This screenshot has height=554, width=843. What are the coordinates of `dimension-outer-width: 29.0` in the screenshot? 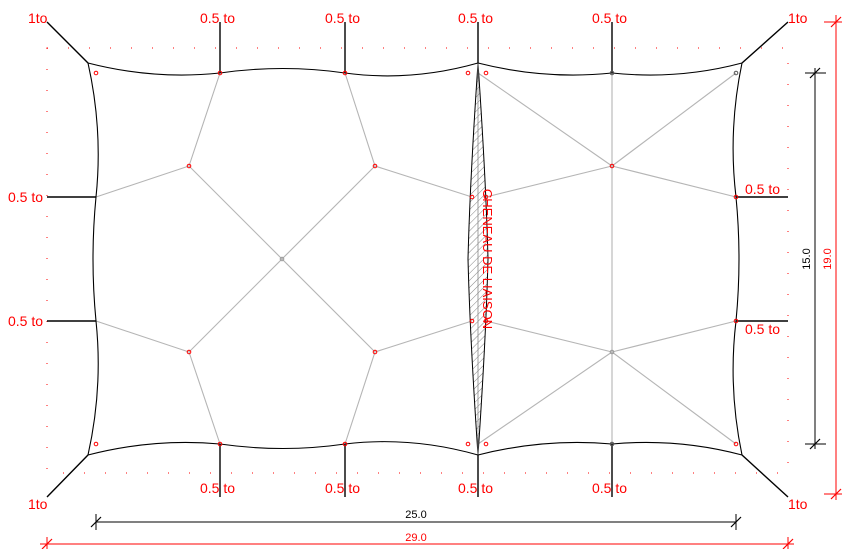 It's located at (417, 541).